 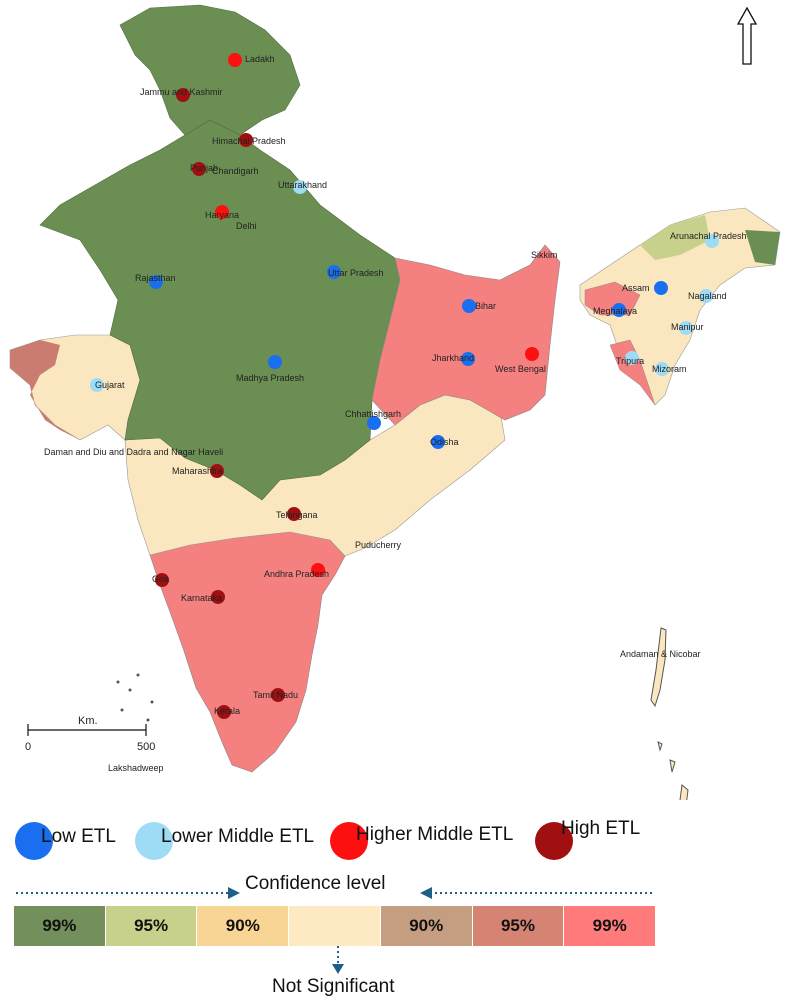 I want to click on gujarat-label: Gujarat, so click(x=110, y=385).